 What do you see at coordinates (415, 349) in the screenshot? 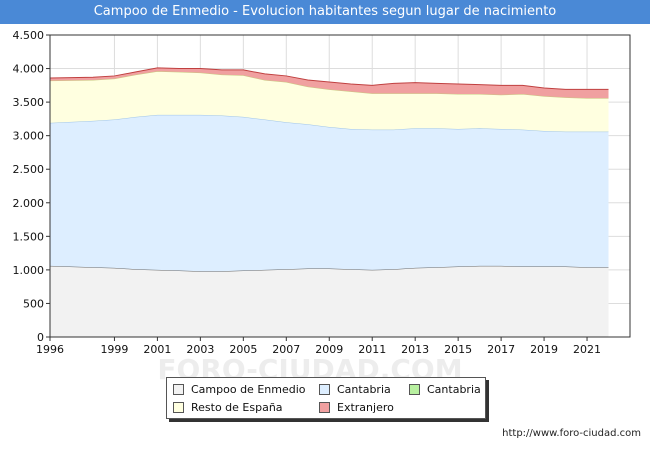
I see `x-tick-label: 2013` at bounding box center [415, 349].